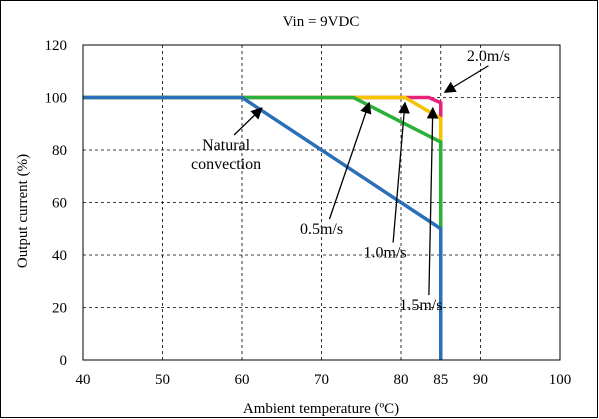  I want to click on x-tick-label: 70, so click(321, 380).